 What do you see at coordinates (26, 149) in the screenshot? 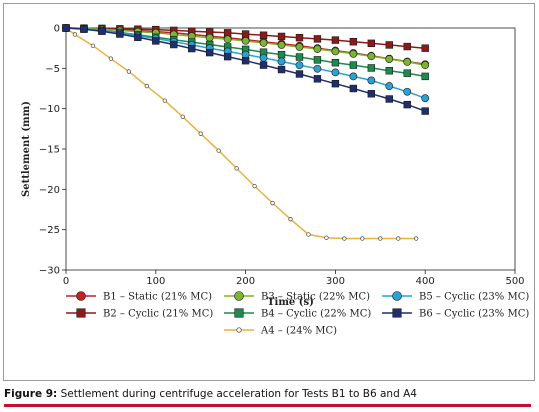
I see `y-axis-label: Settlement (mm)` at bounding box center [26, 149].